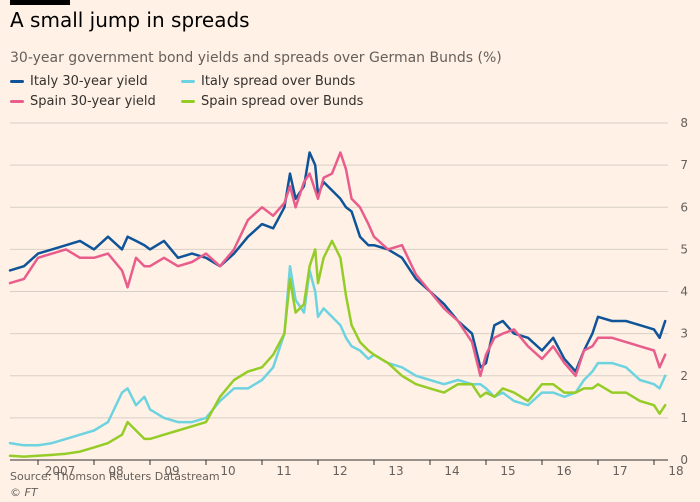 The height and width of the screenshot is (502, 700). I want to click on x-tick-label: 15, so click(507, 471).